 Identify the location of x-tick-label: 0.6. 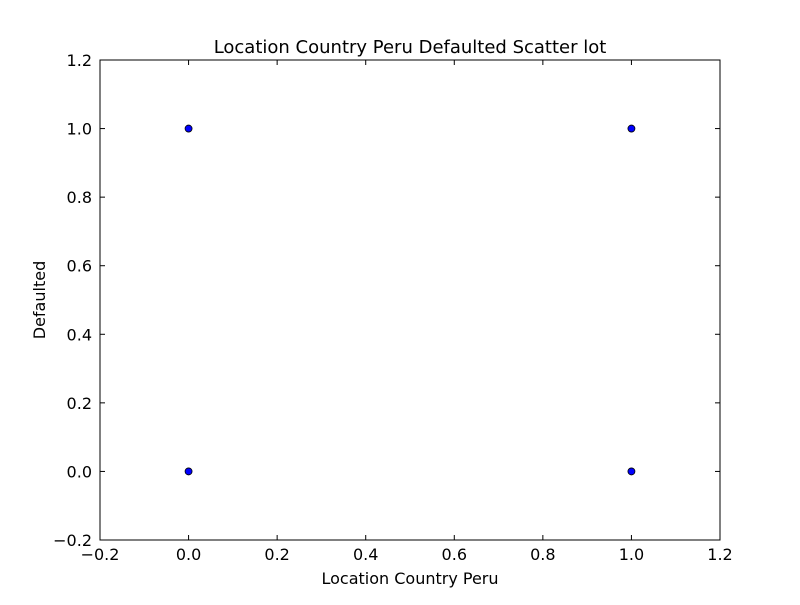
(454, 554).